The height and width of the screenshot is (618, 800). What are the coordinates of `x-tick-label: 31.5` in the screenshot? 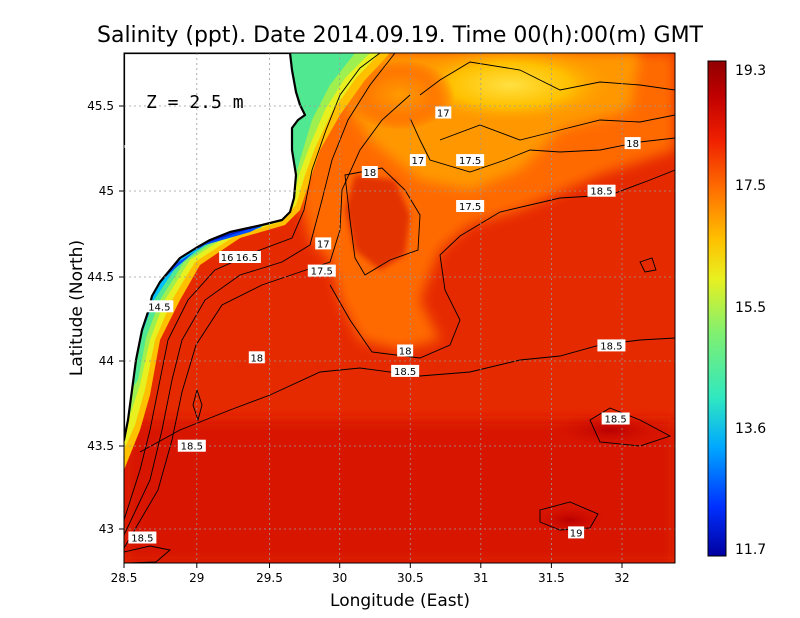 It's located at (551, 578).